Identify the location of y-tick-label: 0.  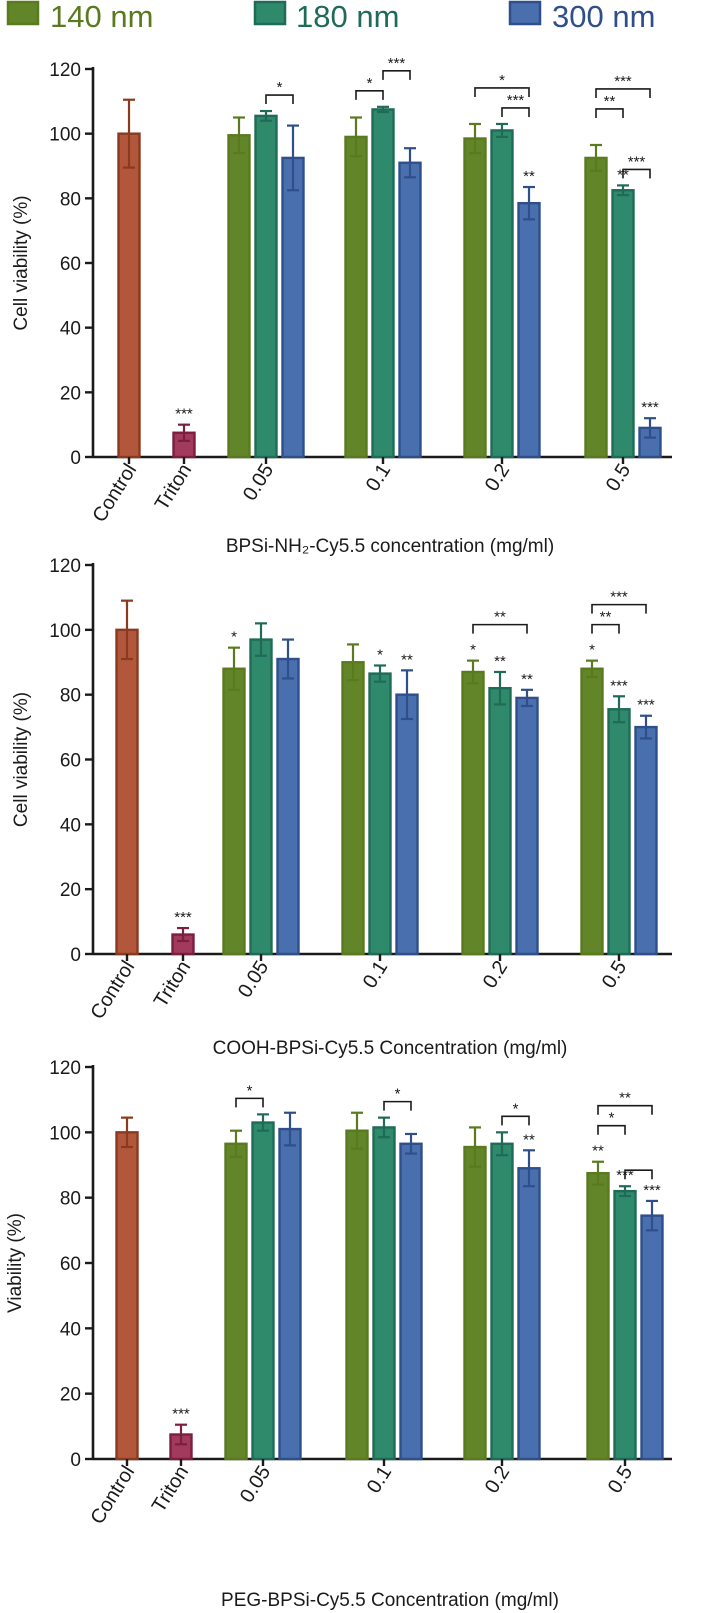
(75, 955).